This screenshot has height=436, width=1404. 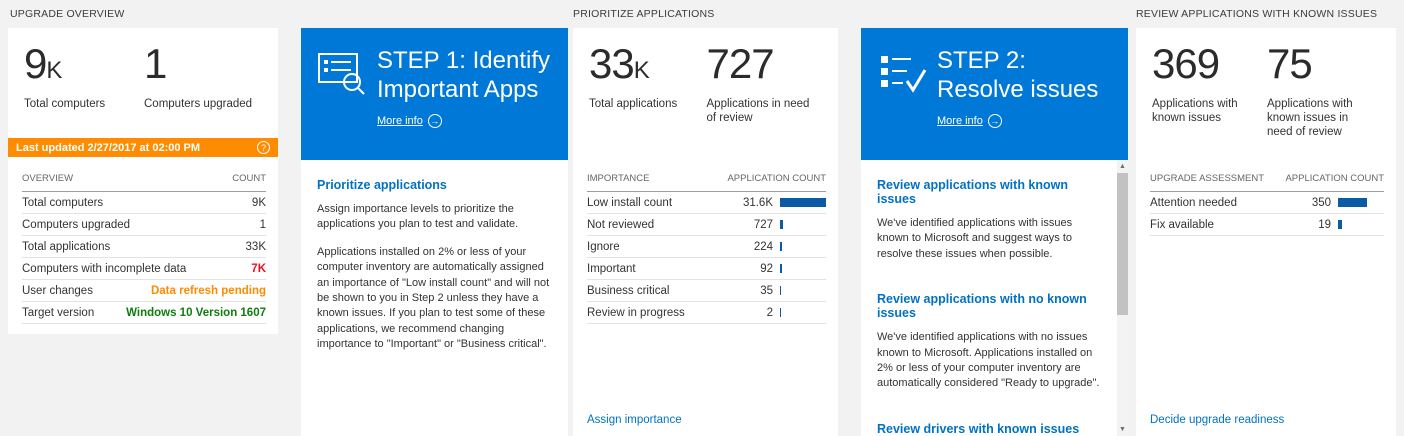 What do you see at coordinates (249, 178) in the screenshot?
I see `column-header-count: COUNT` at bounding box center [249, 178].